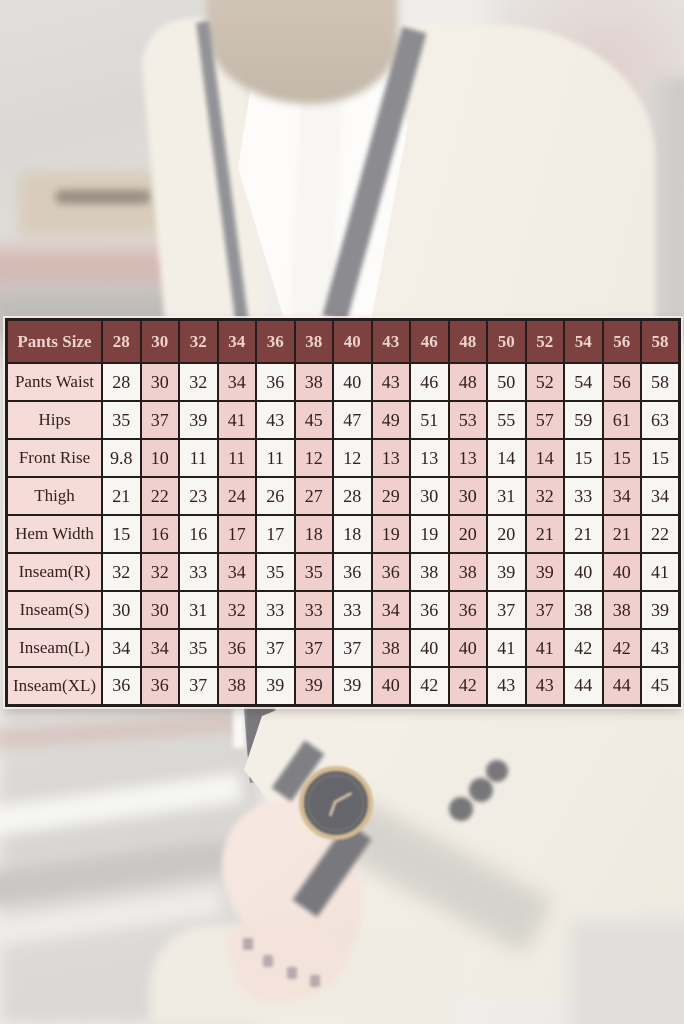 The image size is (684, 1024). I want to click on column-header: 36, so click(275, 341).